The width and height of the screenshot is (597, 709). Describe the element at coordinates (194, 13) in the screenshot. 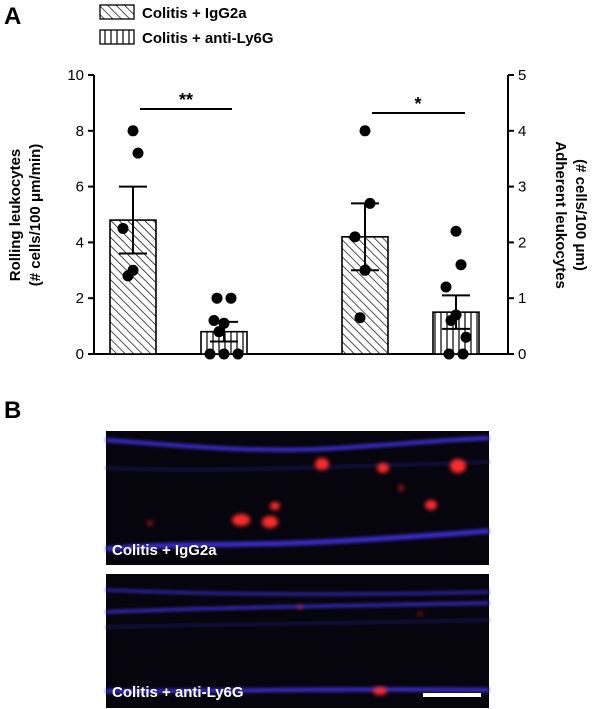

I see `legend-label-igg2a: Colitis + IgG2a` at that location.